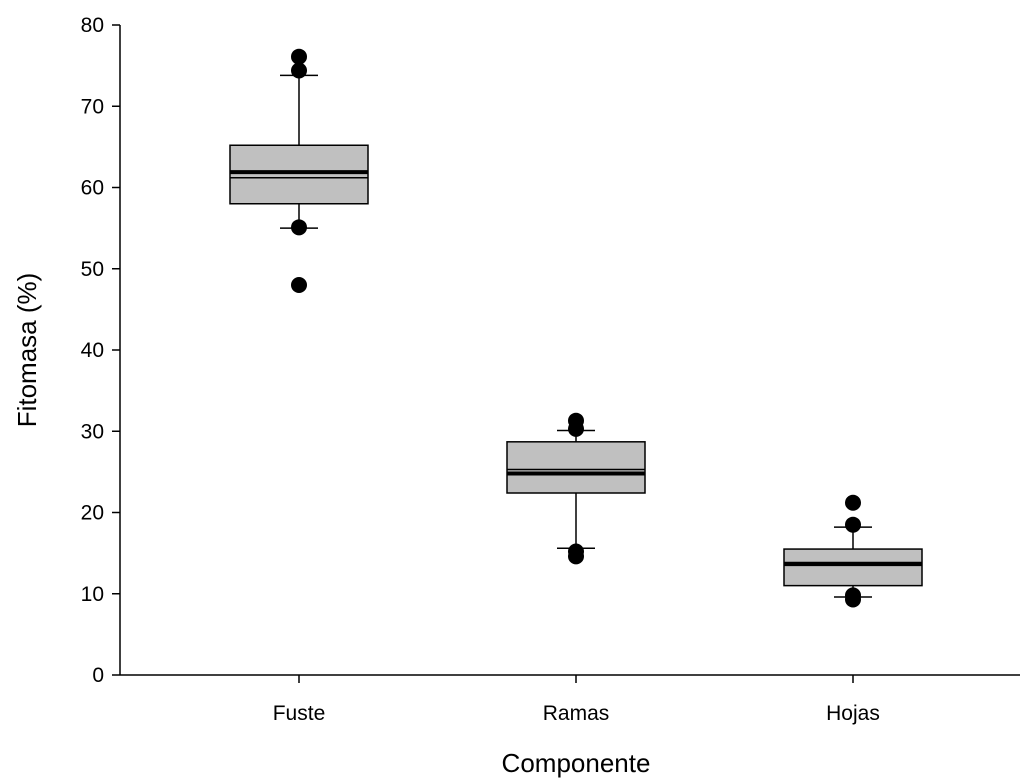 The image size is (1024, 783). I want to click on box-ramas, so click(576, 488).